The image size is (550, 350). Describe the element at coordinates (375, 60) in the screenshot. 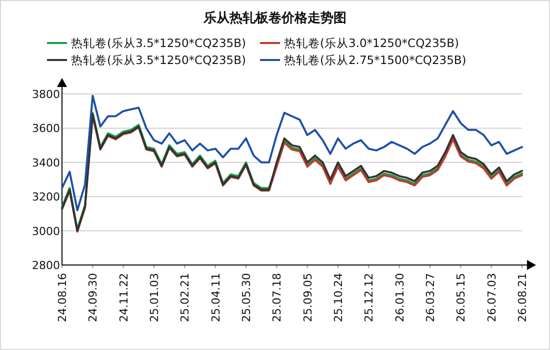

I see `legend-label: 热轧卷(乐从2.75*1500*CQ235B)` at that location.